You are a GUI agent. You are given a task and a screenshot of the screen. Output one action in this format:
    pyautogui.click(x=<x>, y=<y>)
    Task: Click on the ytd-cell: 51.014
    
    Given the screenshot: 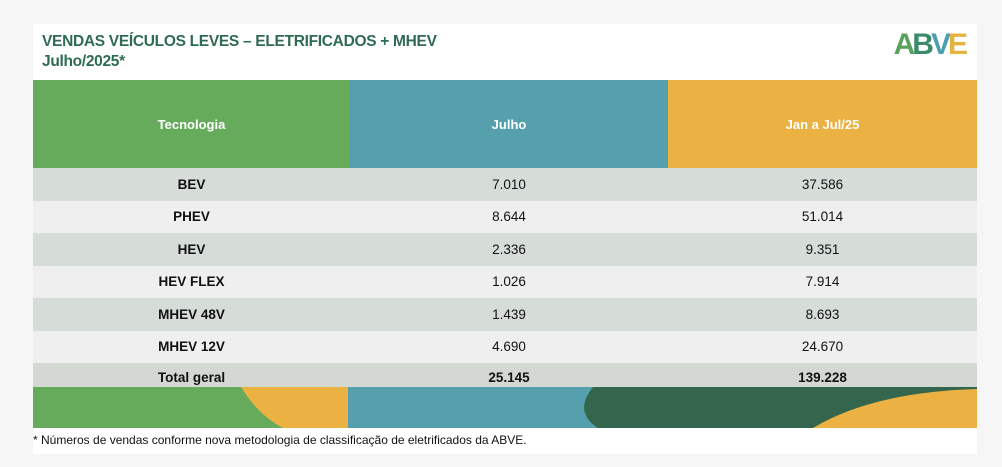 What is the action you would take?
    pyautogui.click(x=822, y=216)
    